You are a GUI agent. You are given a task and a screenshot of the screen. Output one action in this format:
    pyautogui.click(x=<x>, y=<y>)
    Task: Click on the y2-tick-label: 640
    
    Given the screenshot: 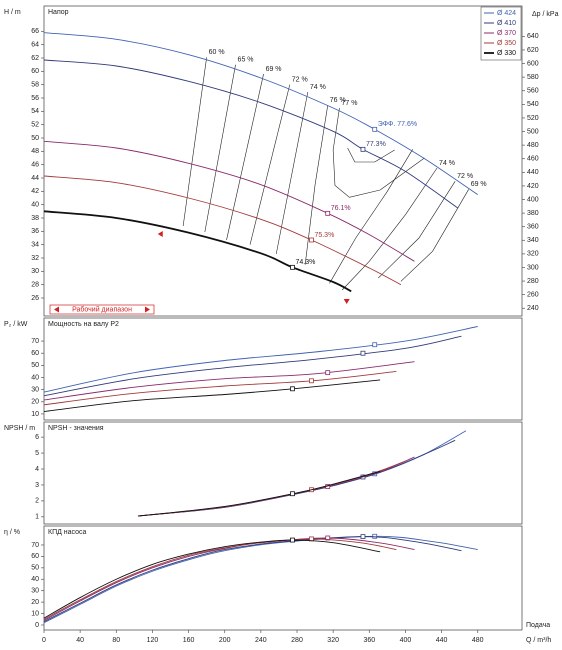 What is the action you would take?
    pyautogui.click(x=533, y=36)
    